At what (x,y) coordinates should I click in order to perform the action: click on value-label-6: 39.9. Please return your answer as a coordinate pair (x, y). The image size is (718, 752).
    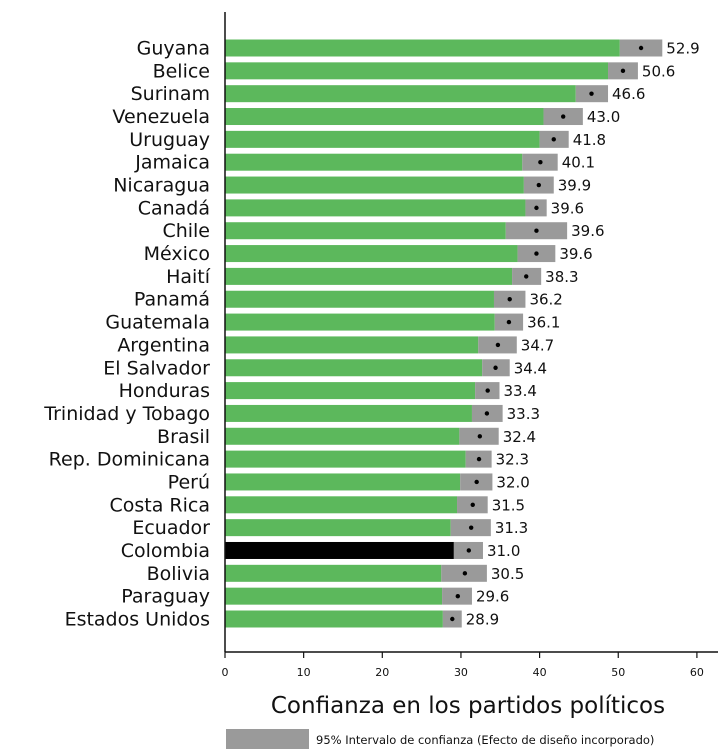
    Looking at the image, I should click on (574, 186).